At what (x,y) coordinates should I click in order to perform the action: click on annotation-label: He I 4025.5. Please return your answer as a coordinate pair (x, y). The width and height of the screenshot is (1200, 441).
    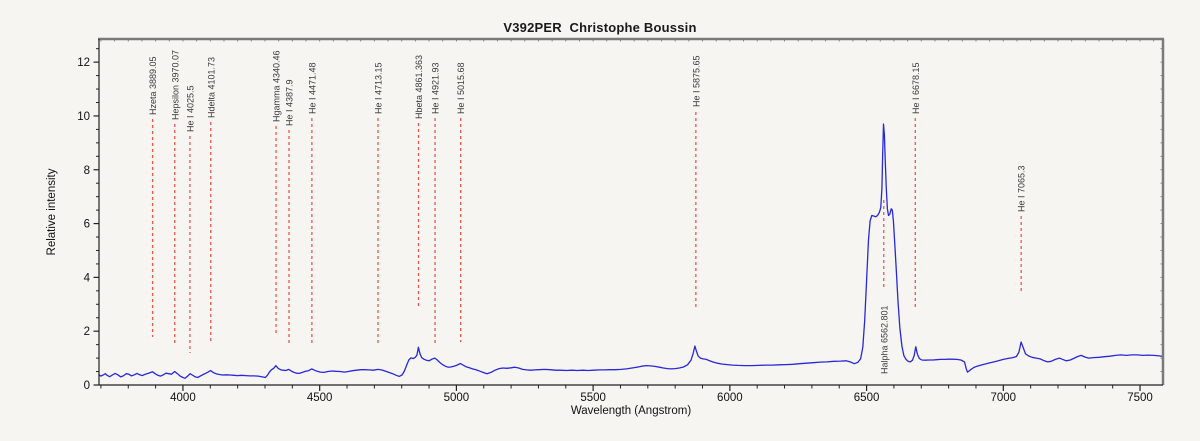
    Looking at the image, I should click on (190, 108).